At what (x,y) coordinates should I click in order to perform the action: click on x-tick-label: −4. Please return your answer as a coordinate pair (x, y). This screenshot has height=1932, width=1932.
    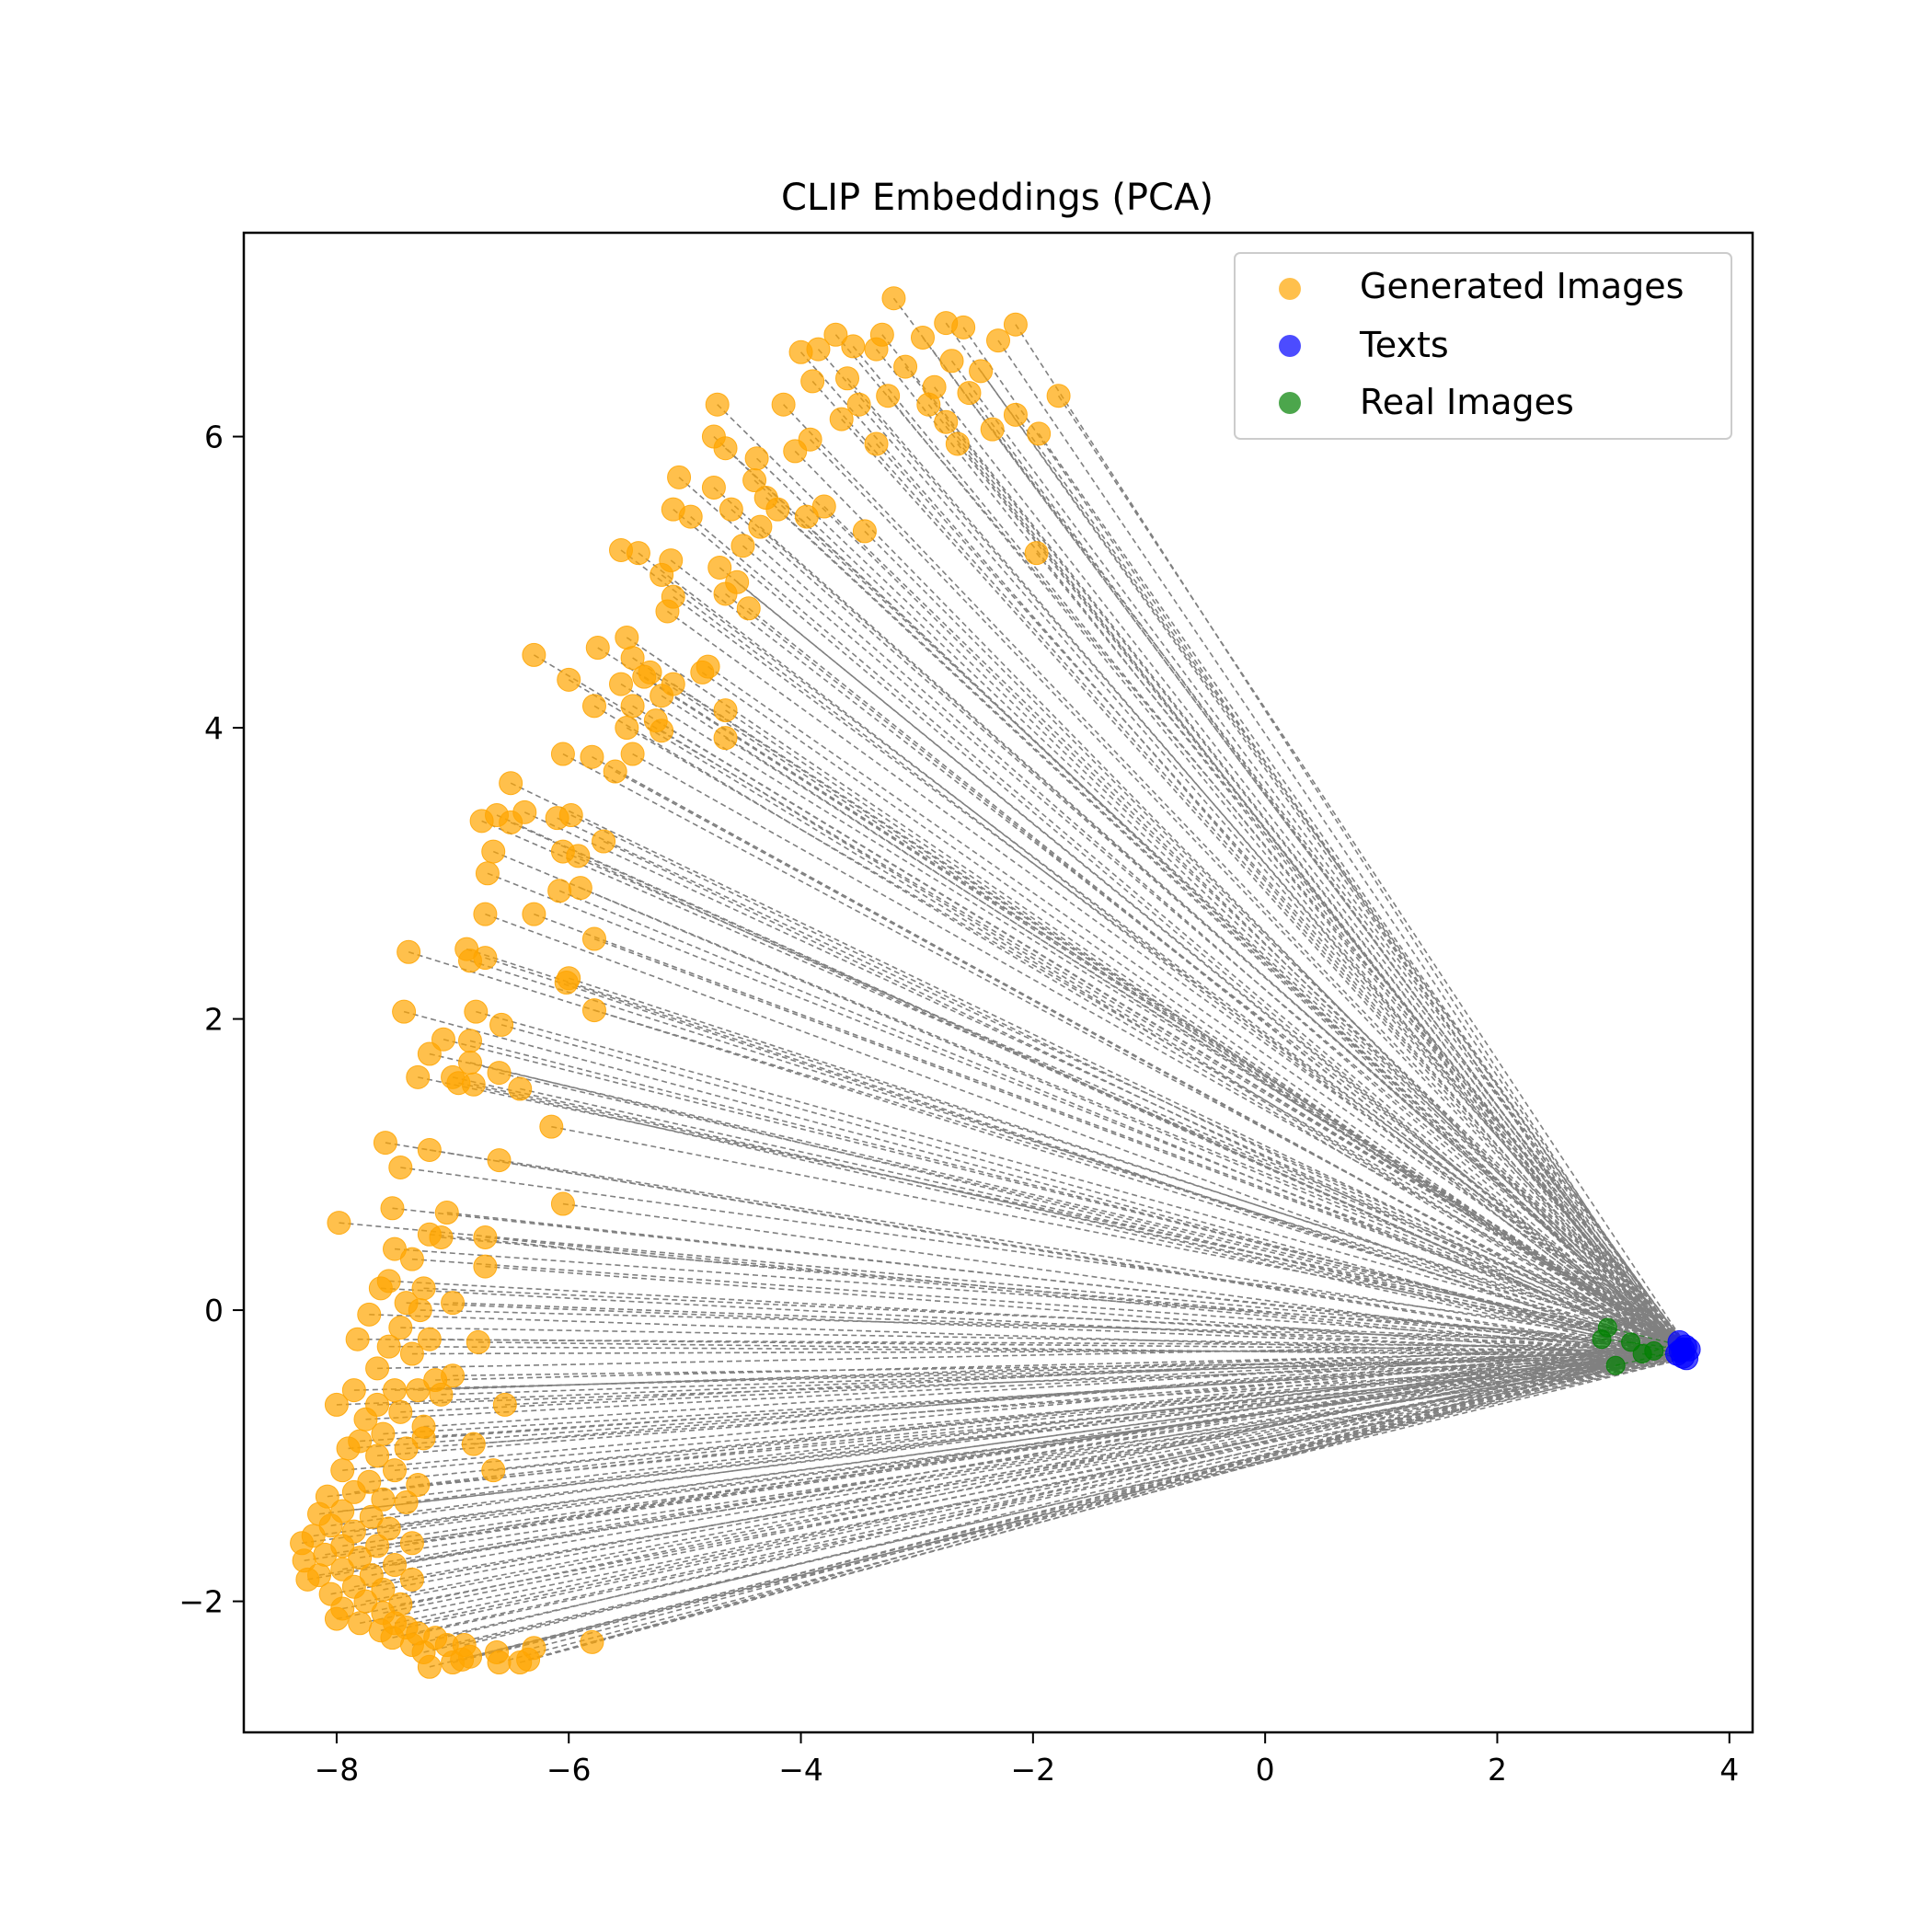
    Looking at the image, I should click on (800, 1770).